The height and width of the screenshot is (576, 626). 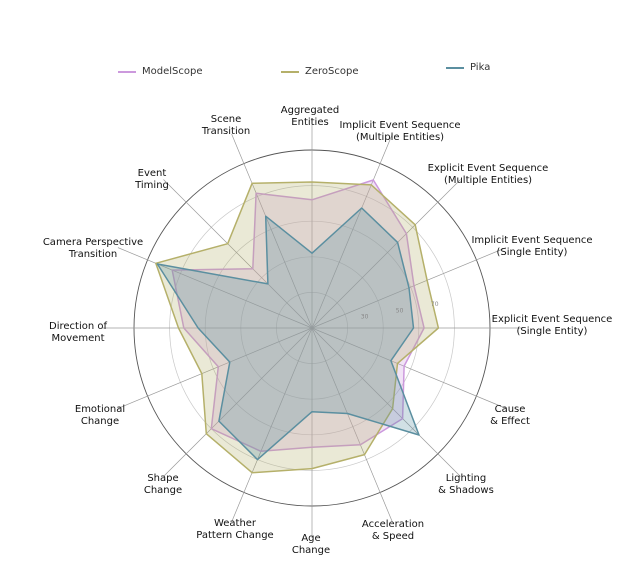 I want to click on radial-tick-labels: 30 50 70, so click(x=400, y=311).